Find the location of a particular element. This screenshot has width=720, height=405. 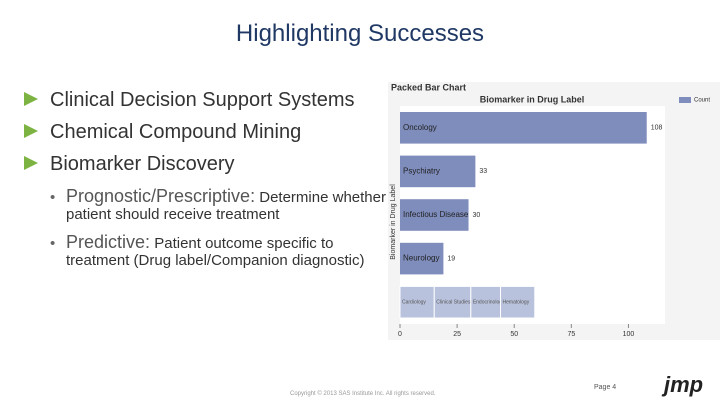

sub-bullet-term: Prognostic/Prescriptive: is located at coordinates (161, 196).